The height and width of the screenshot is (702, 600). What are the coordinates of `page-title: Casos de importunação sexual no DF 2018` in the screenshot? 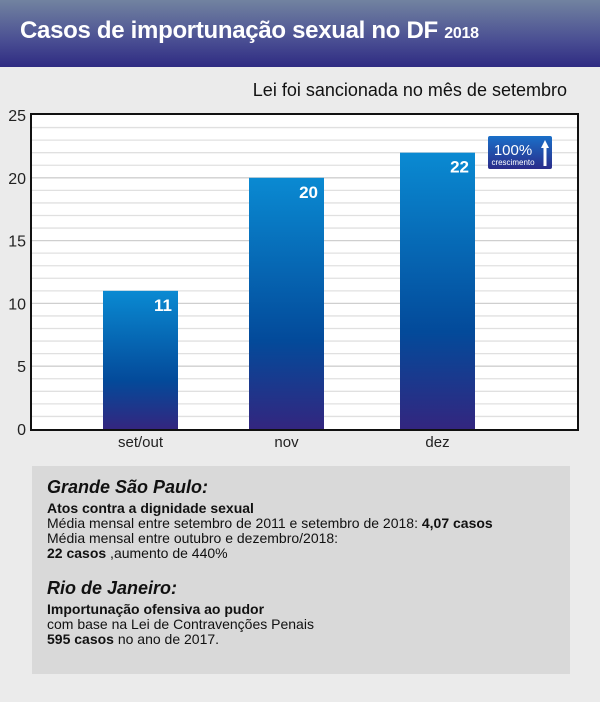 It's located at (249, 31).